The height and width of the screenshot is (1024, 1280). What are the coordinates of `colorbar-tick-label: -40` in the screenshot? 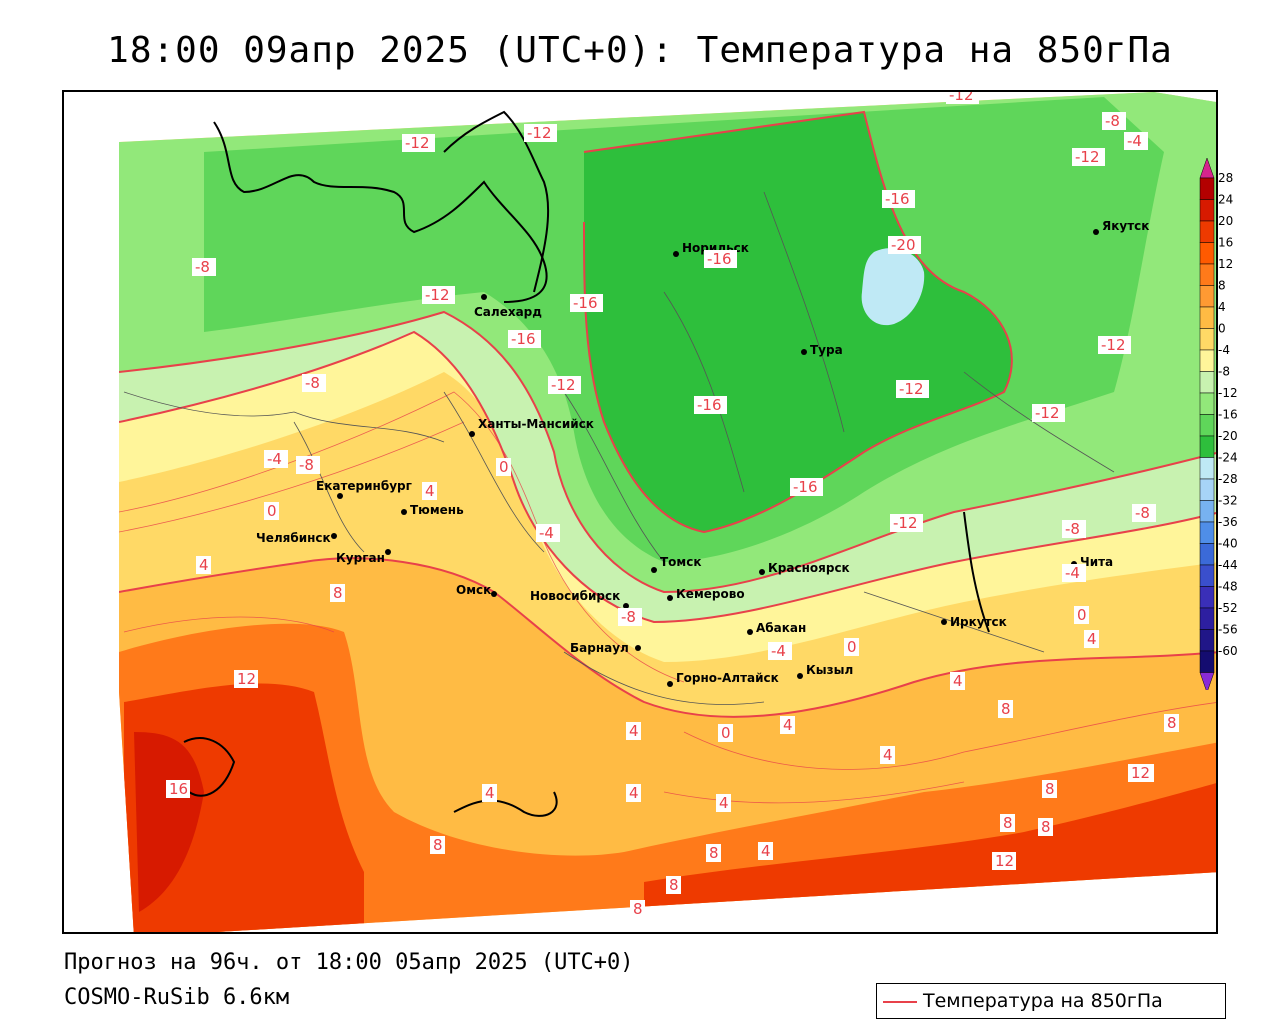 It's located at (1228, 544).